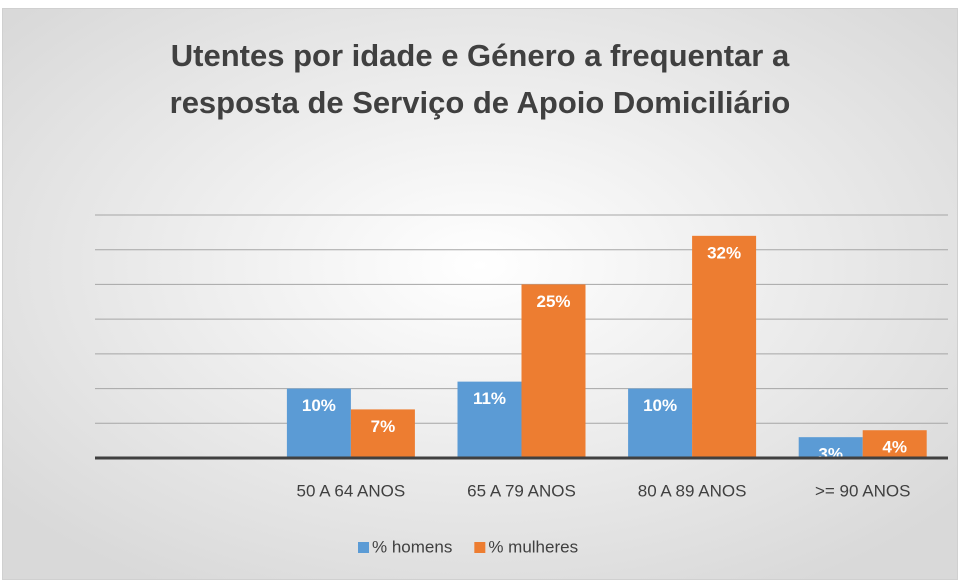 The height and width of the screenshot is (586, 961). I want to click on x-tick-label: 50 A 64 ANOS, so click(351, 490).